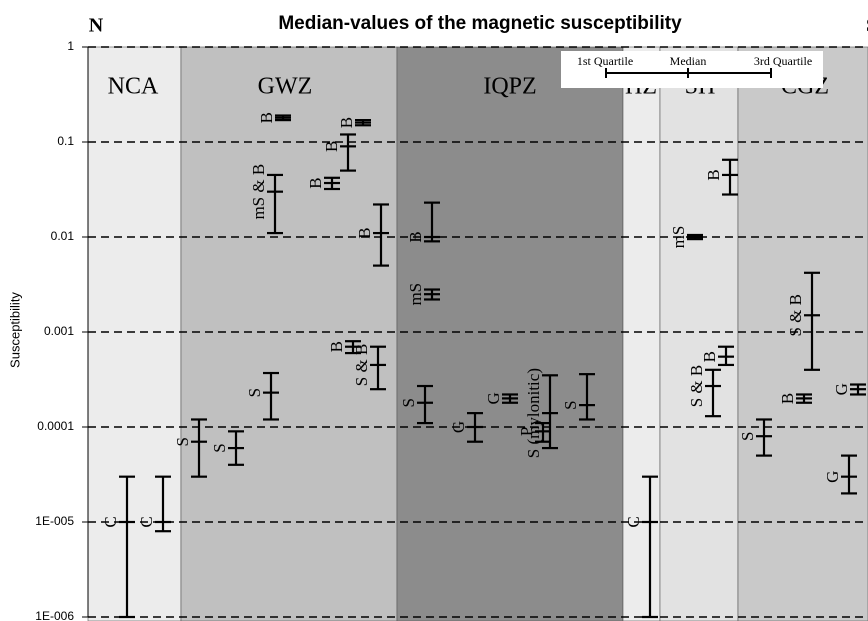 The width and height of the screenshot is (868, 621). I want to click on sample: S (mylonitic), so click(541, 413).